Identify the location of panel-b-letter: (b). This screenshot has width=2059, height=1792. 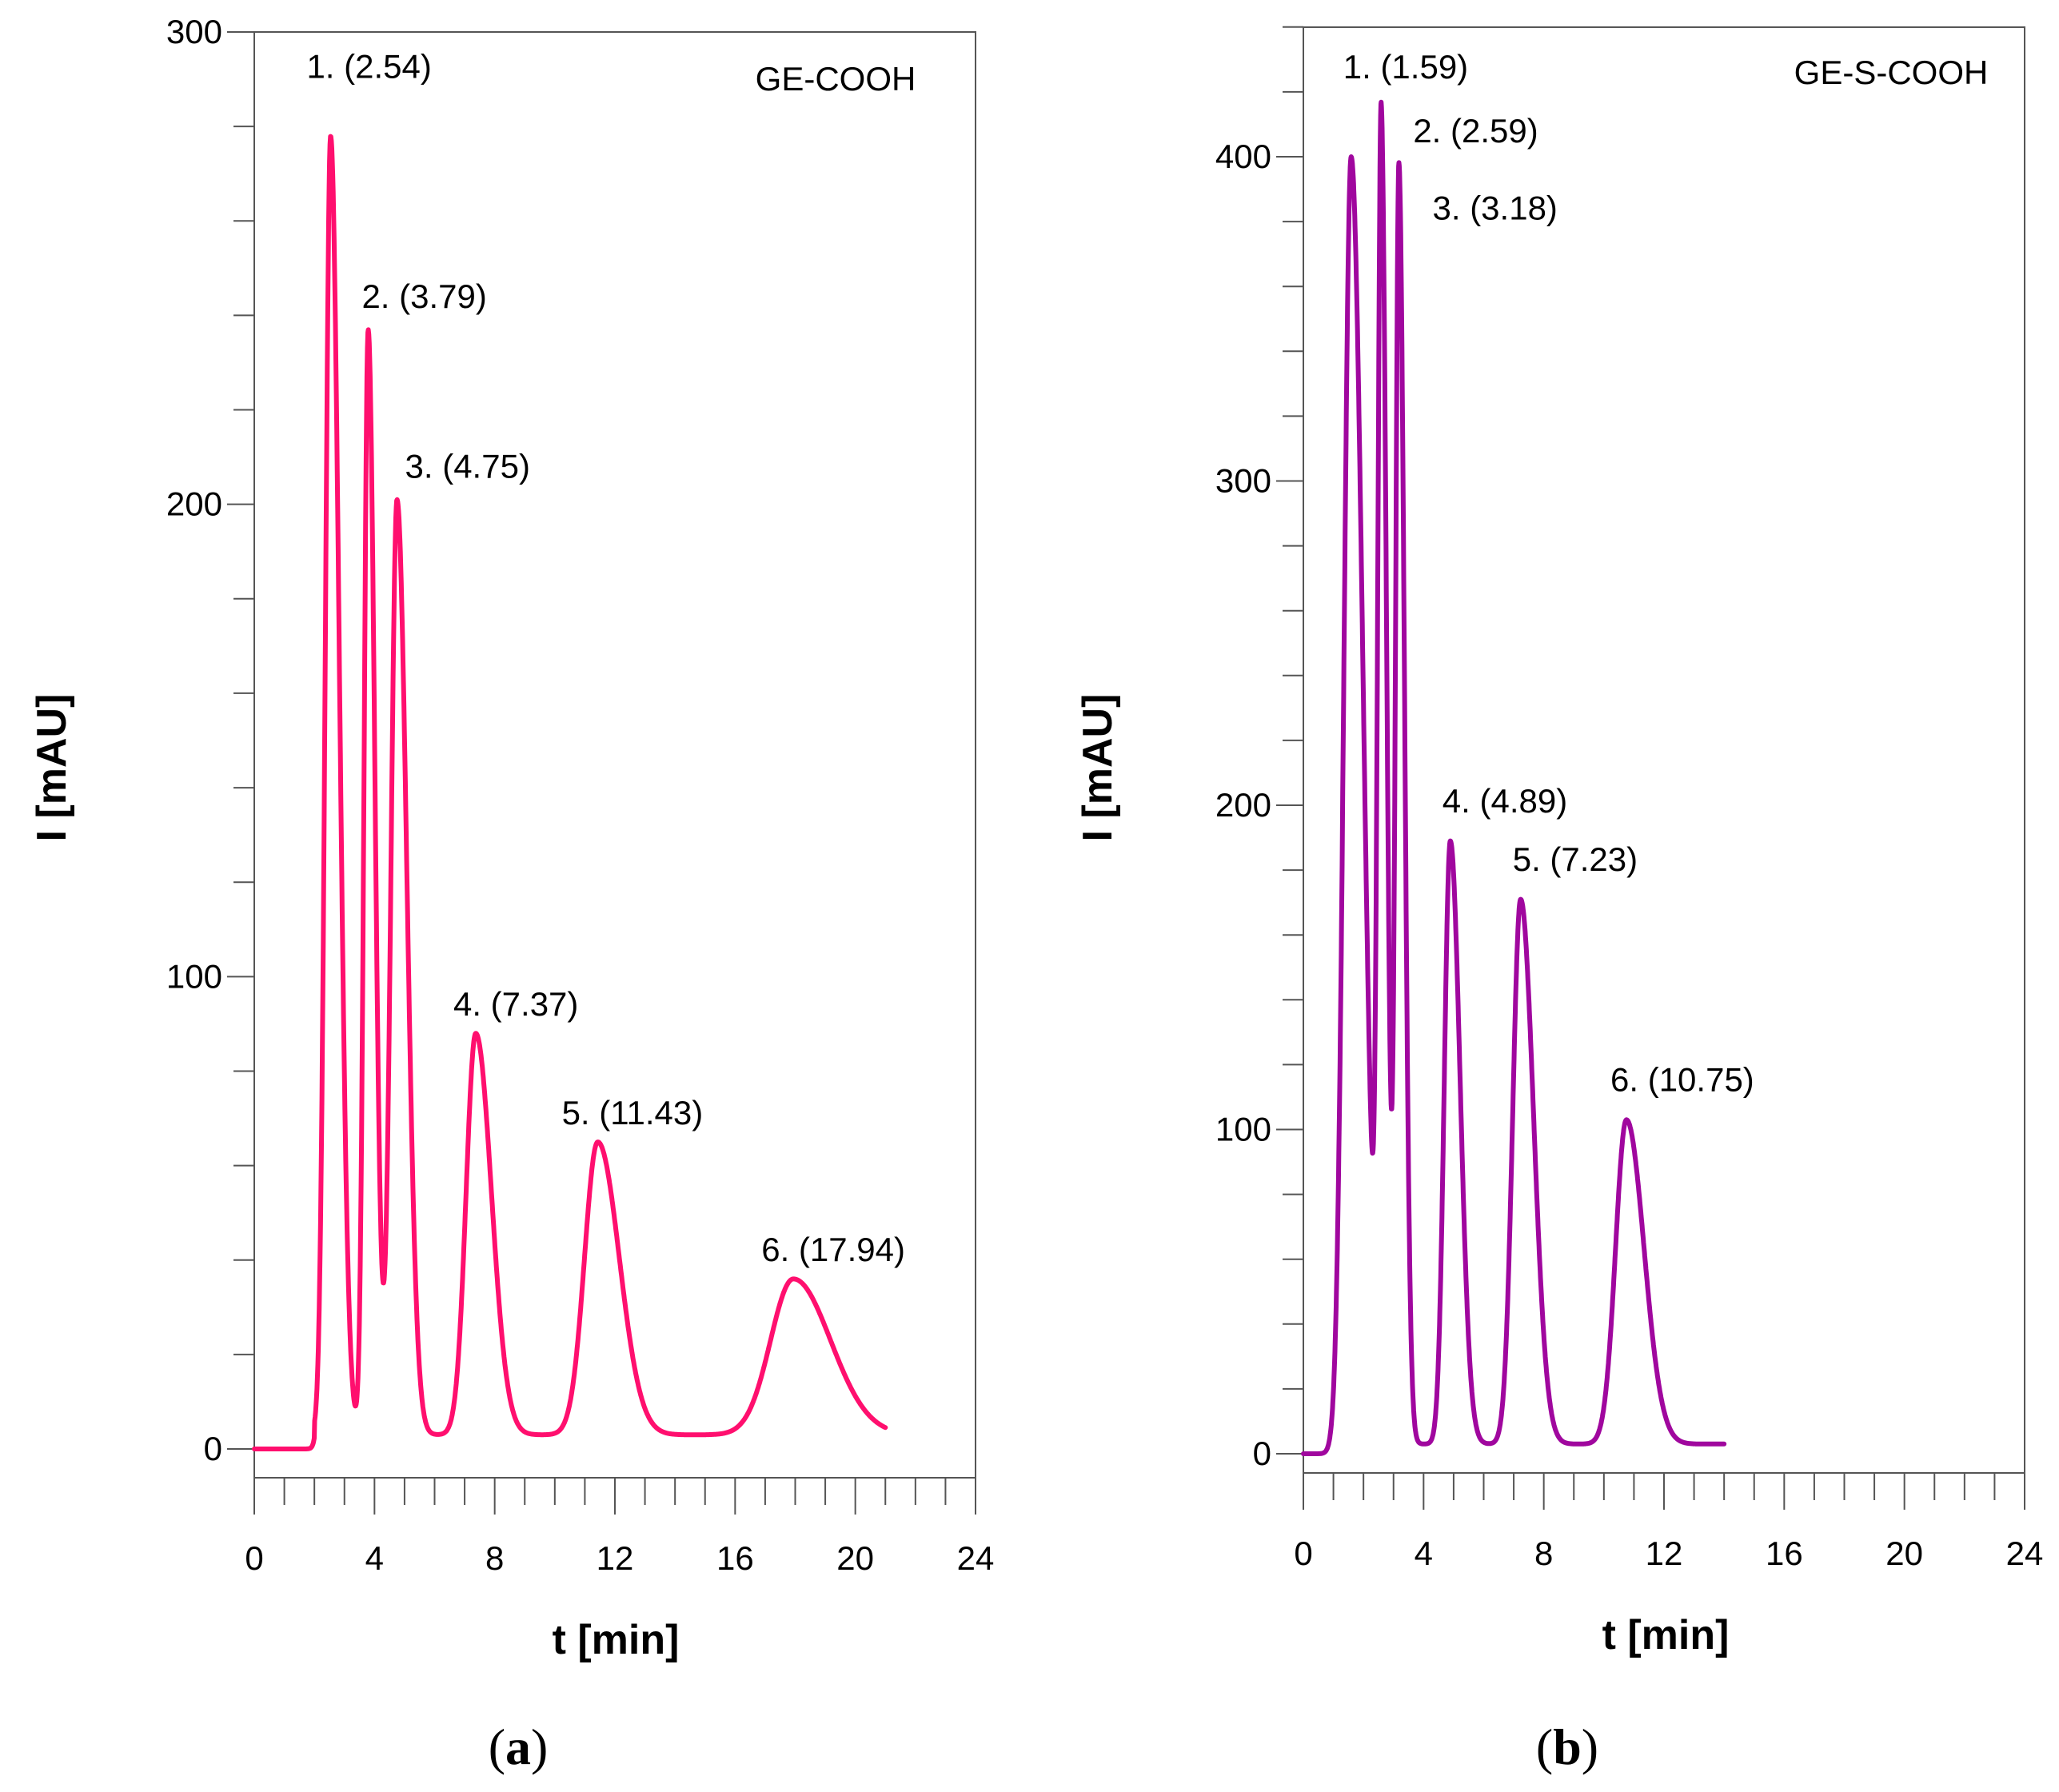
(1567, 1746).